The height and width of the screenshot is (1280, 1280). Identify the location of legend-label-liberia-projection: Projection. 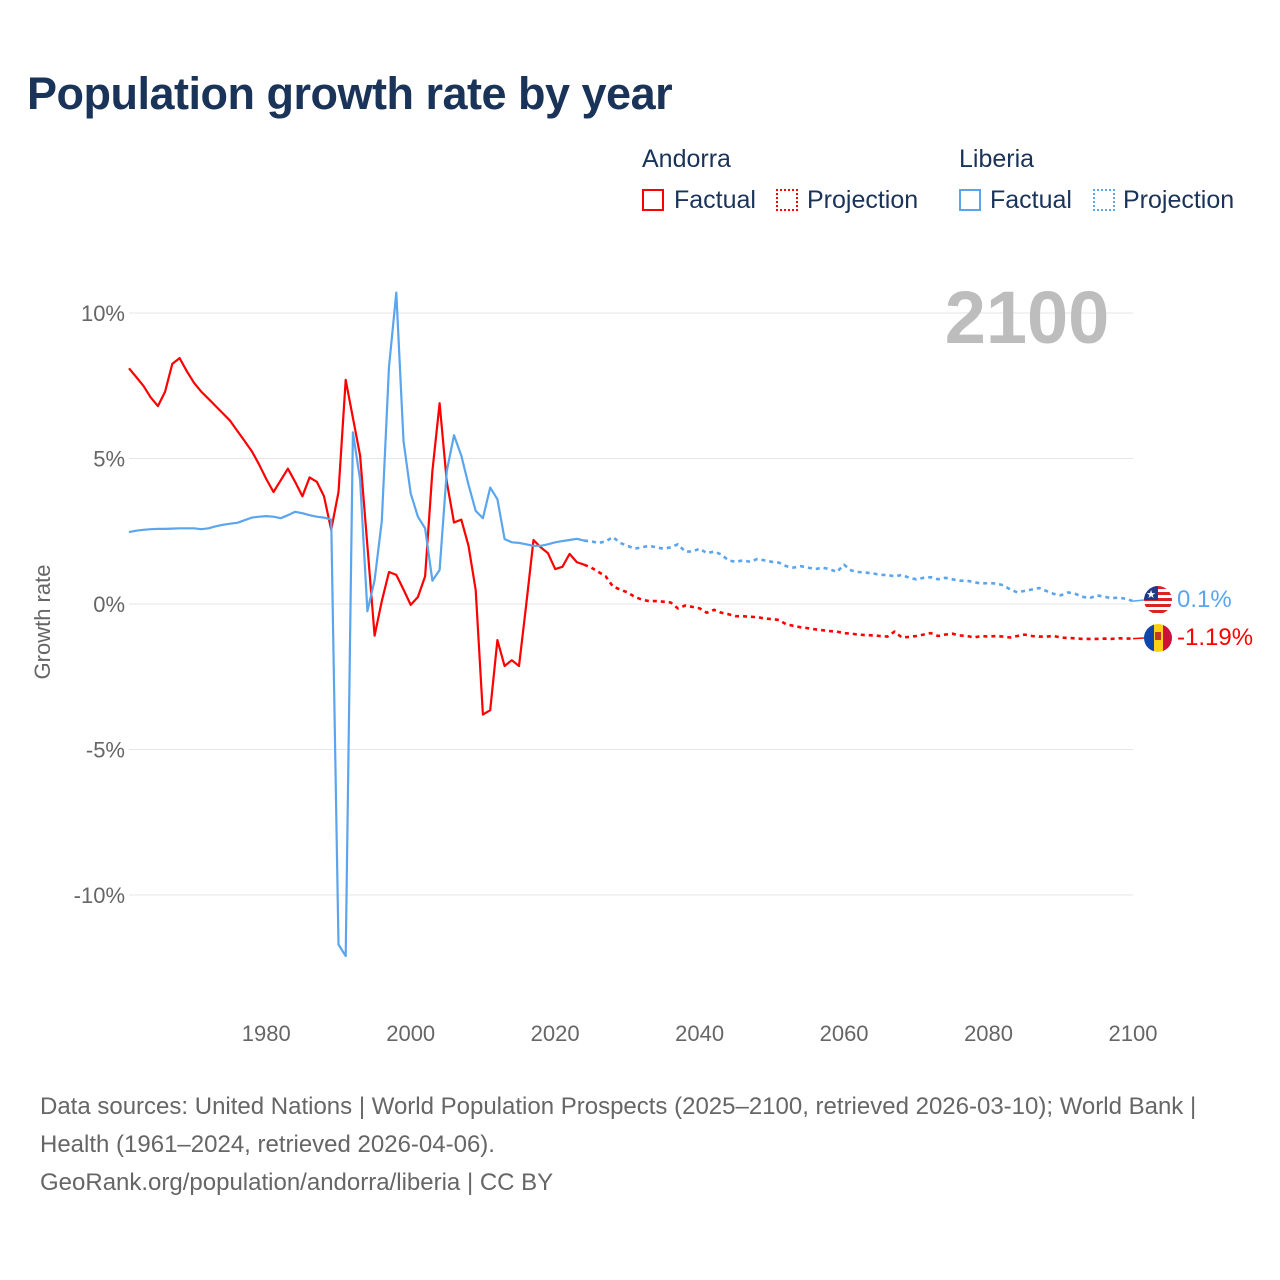
(1179, 200).